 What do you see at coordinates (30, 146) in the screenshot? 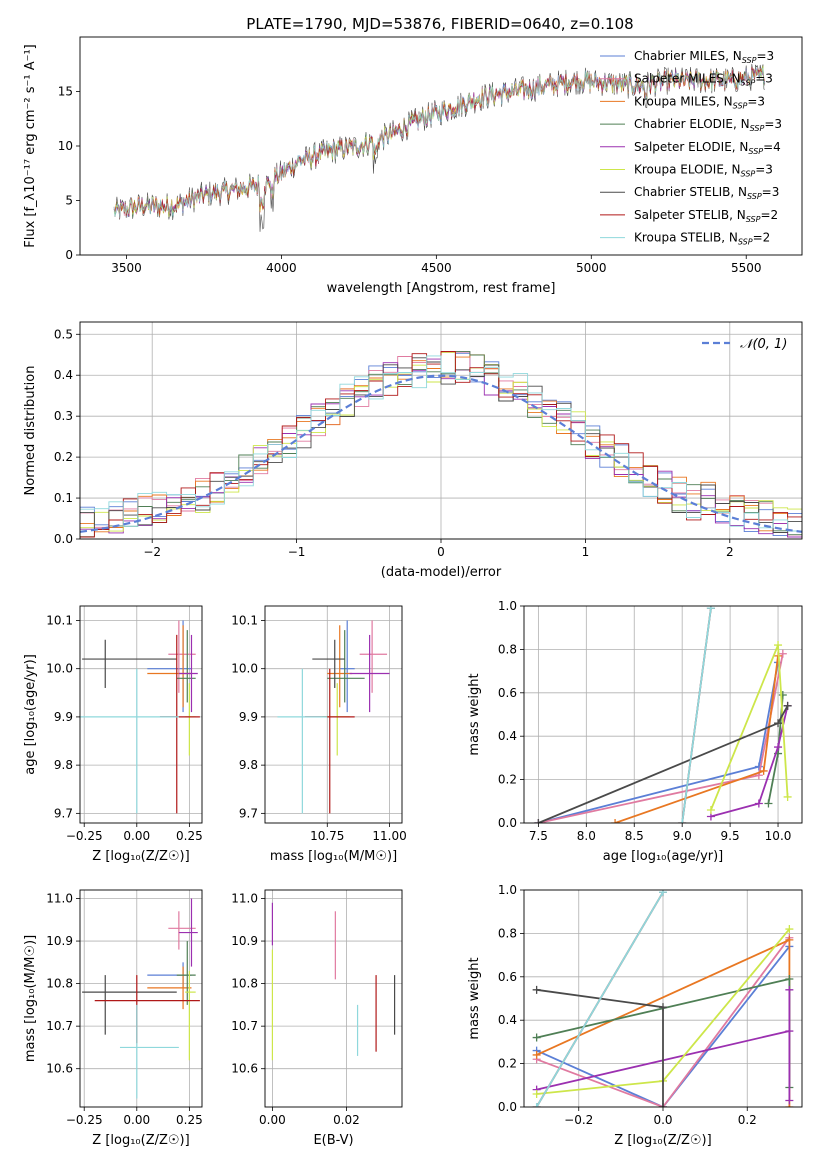
I see `y-axis-label: Flux [f_λ10⁻¹⁷ erg cm⁻² s⁻¹ A⁻¹]` at bounding box center [30, 146].